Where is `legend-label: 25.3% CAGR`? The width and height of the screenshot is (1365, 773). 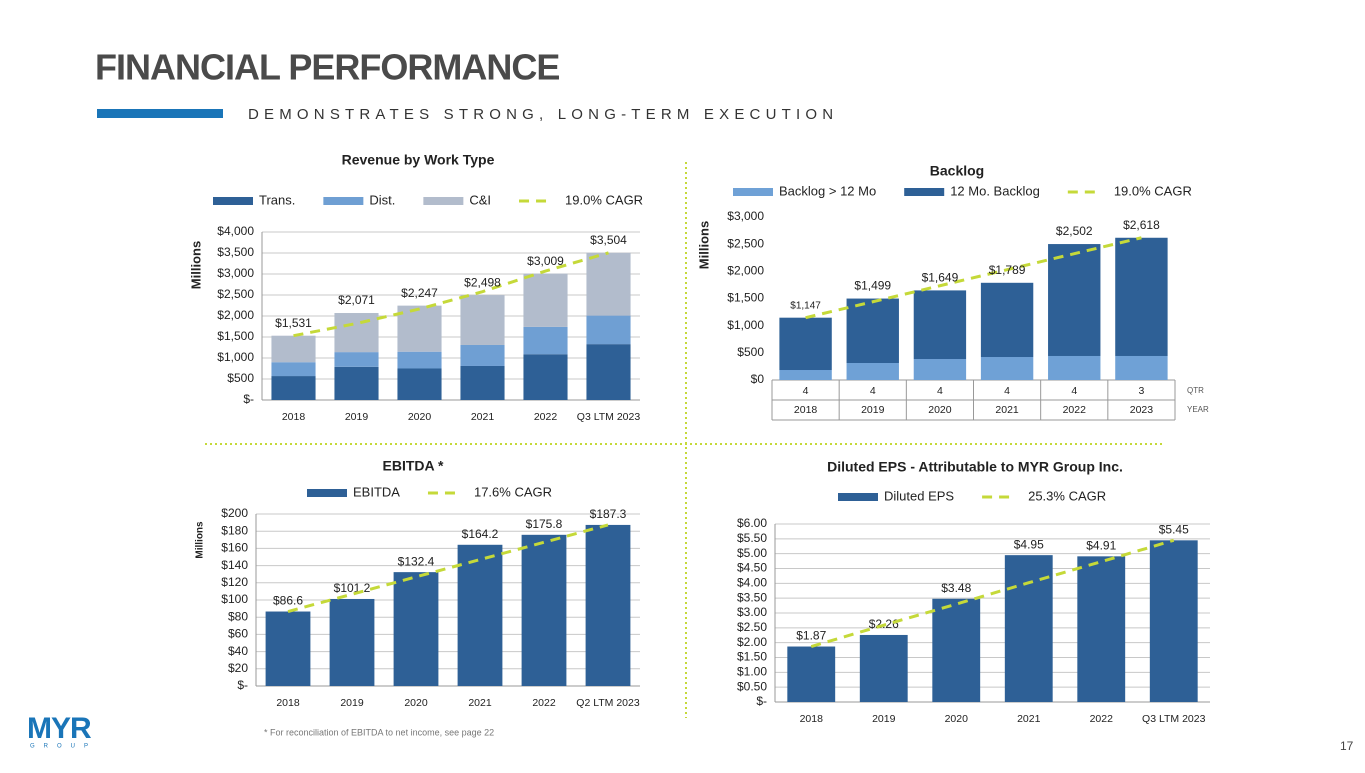
legend-label: 25.3% CAGR is located at coordinates (1067, 495).